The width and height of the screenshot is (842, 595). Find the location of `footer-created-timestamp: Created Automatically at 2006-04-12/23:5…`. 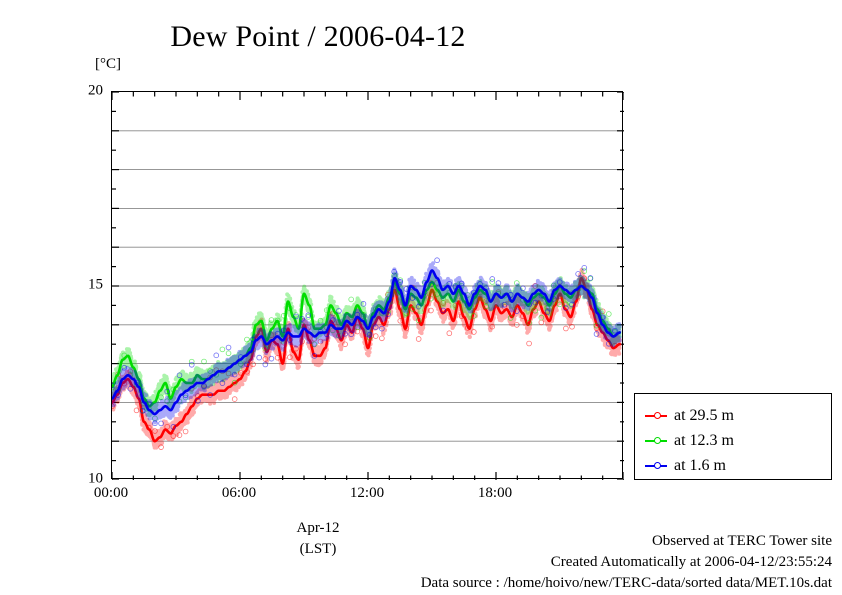

footer-created-timestamp: Created Automatically at 2006-04-12/23:5… is located at coordinates (691, 562).